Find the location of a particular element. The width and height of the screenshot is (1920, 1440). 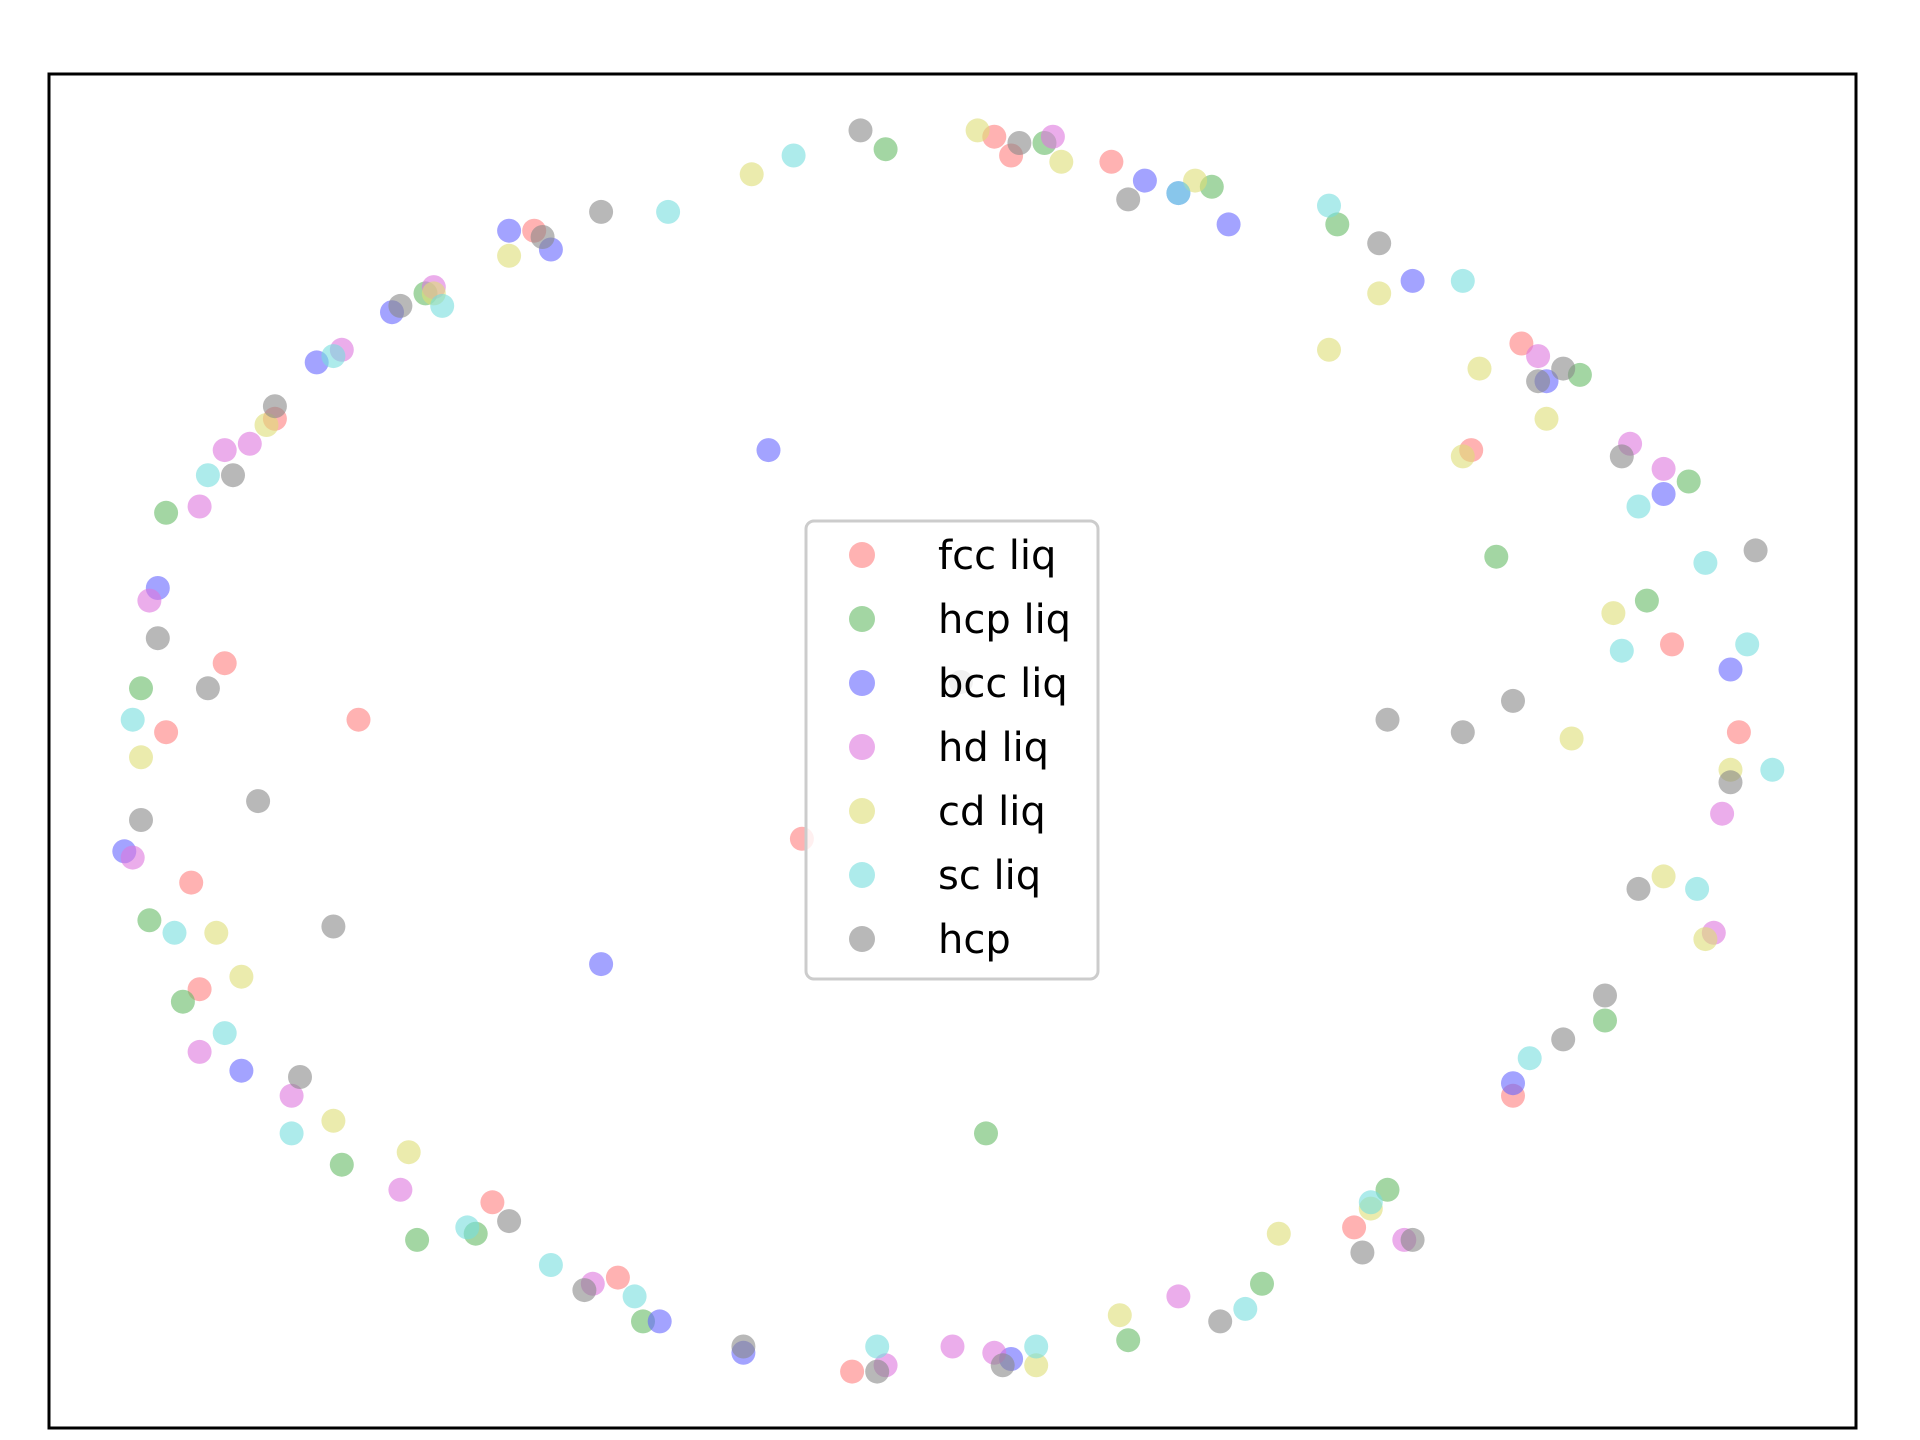

legend-label: bcc liq is located at coordinates (1003, 684).